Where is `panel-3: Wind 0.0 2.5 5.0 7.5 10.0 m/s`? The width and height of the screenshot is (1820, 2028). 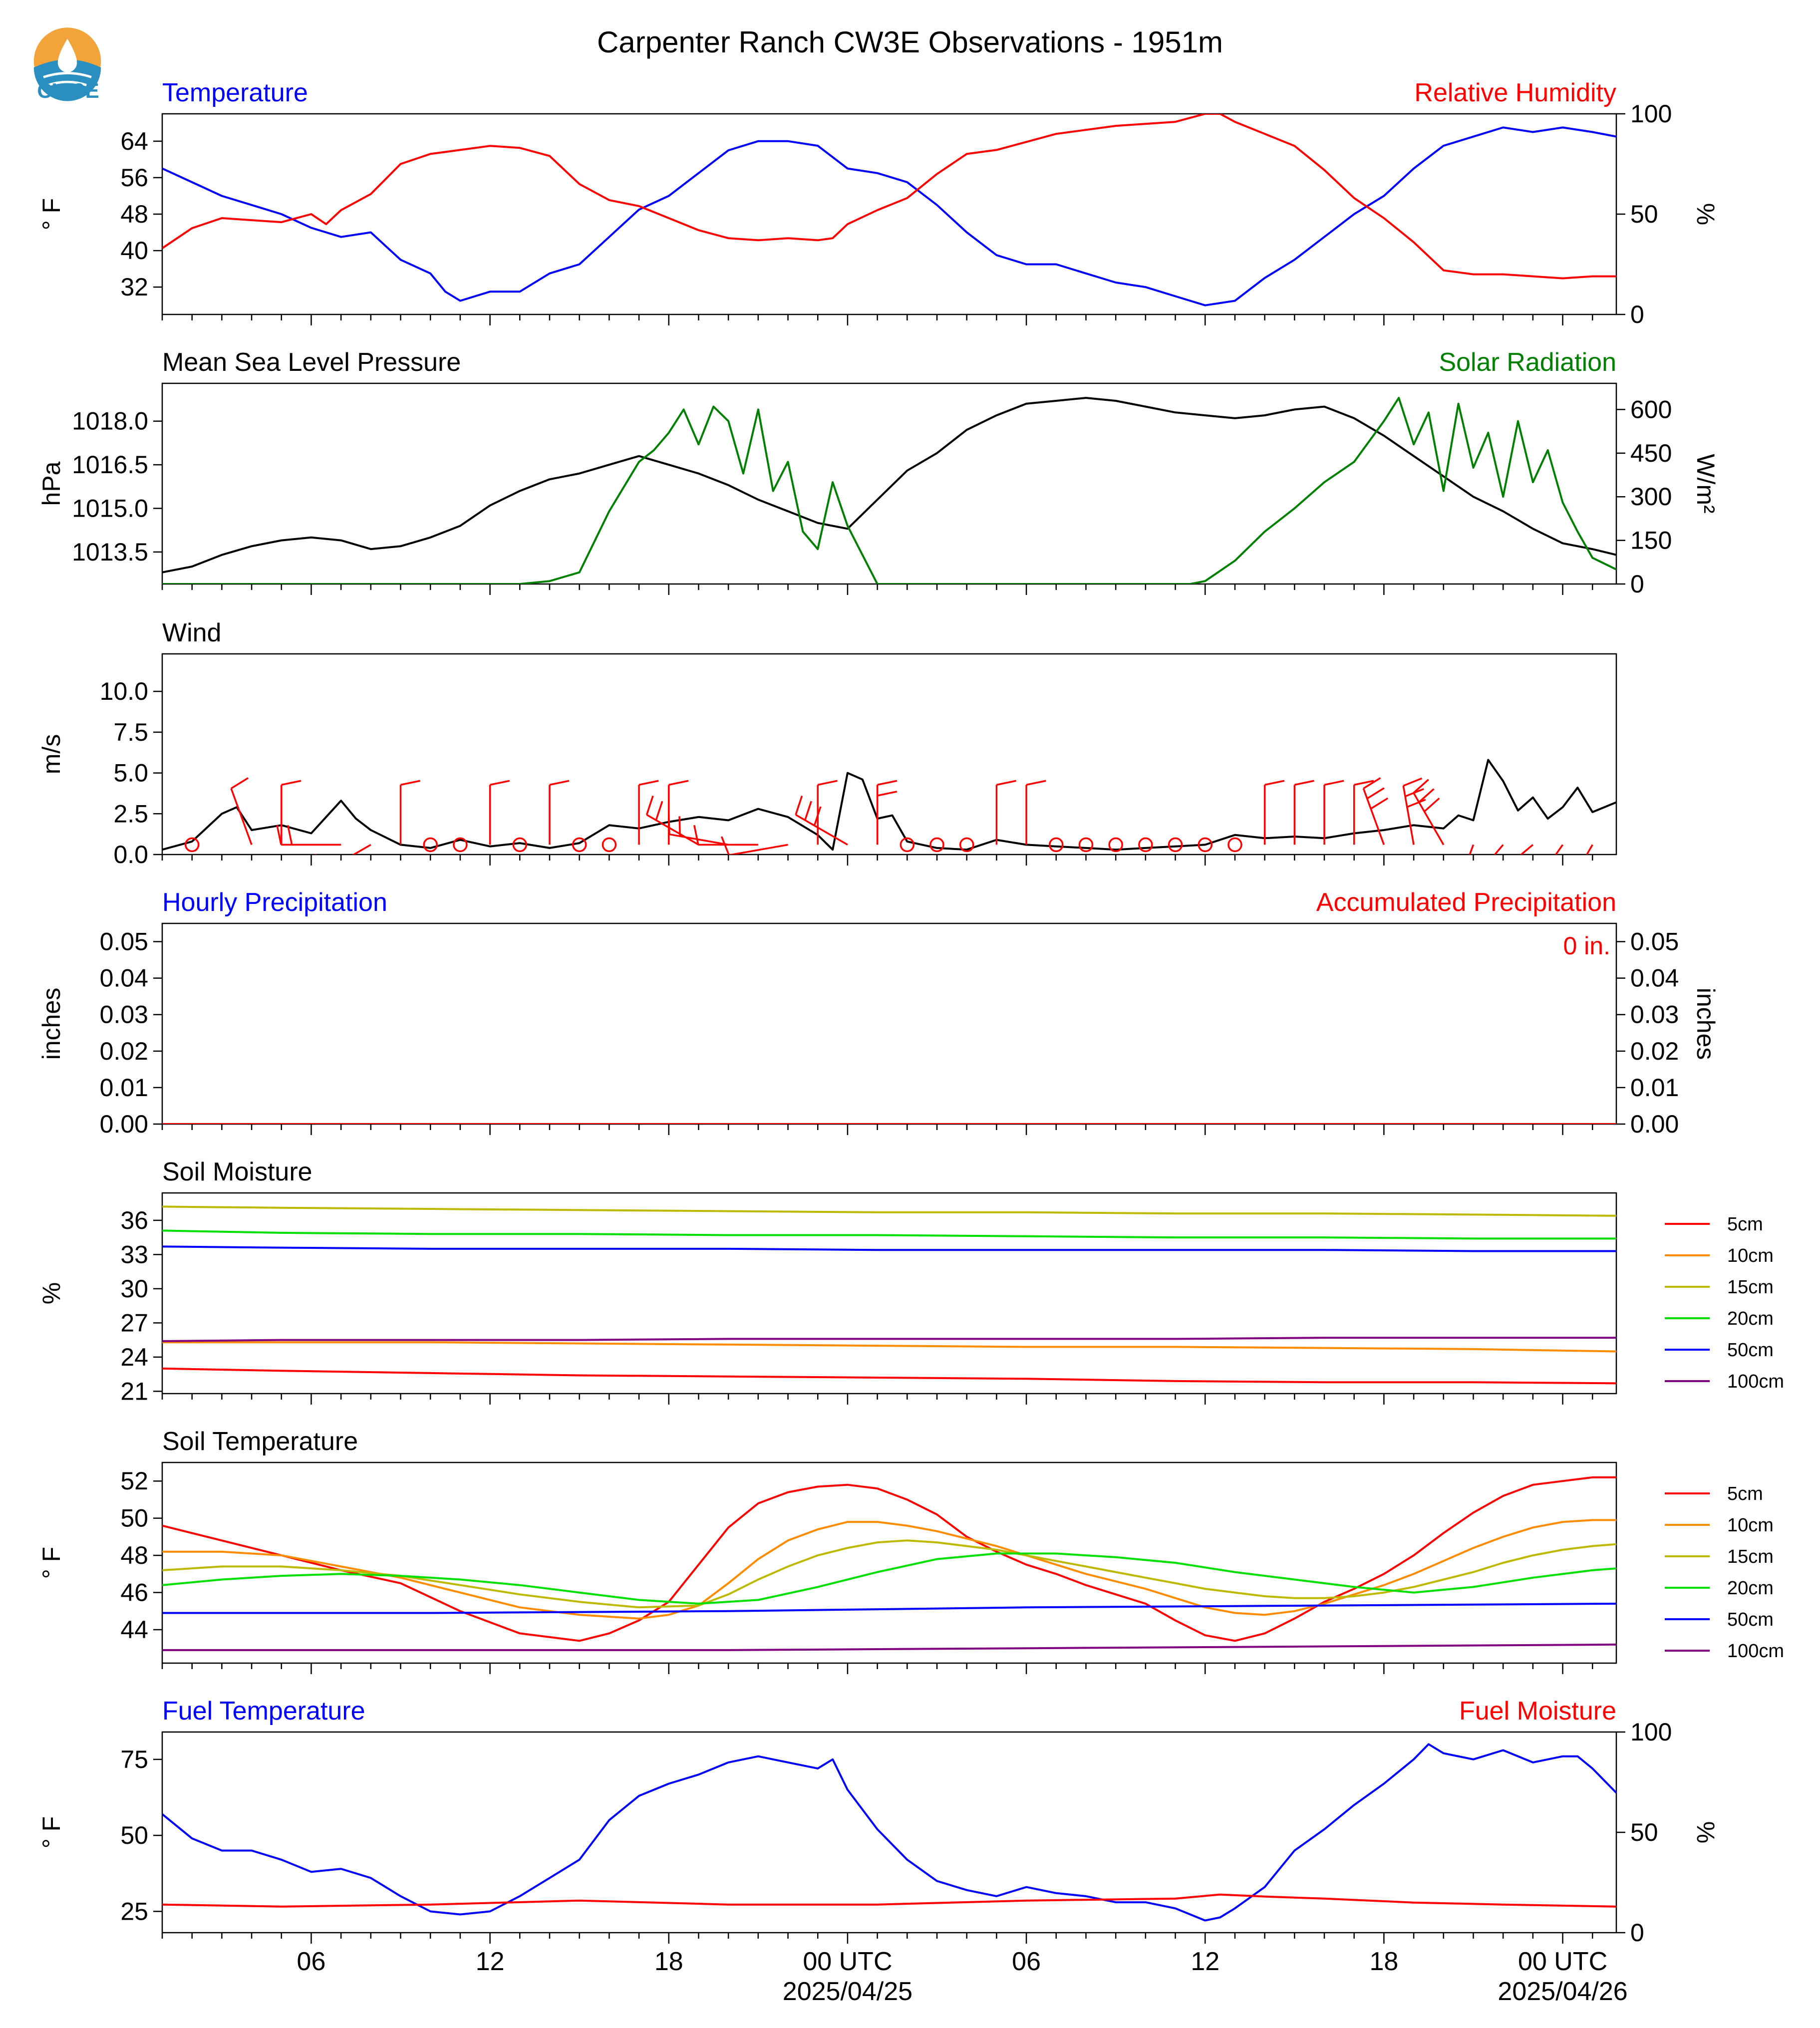 panel-3: Wind 0.0 2.5 5.0 7.5 10.0 m/s is located at coordinates (827, 752).